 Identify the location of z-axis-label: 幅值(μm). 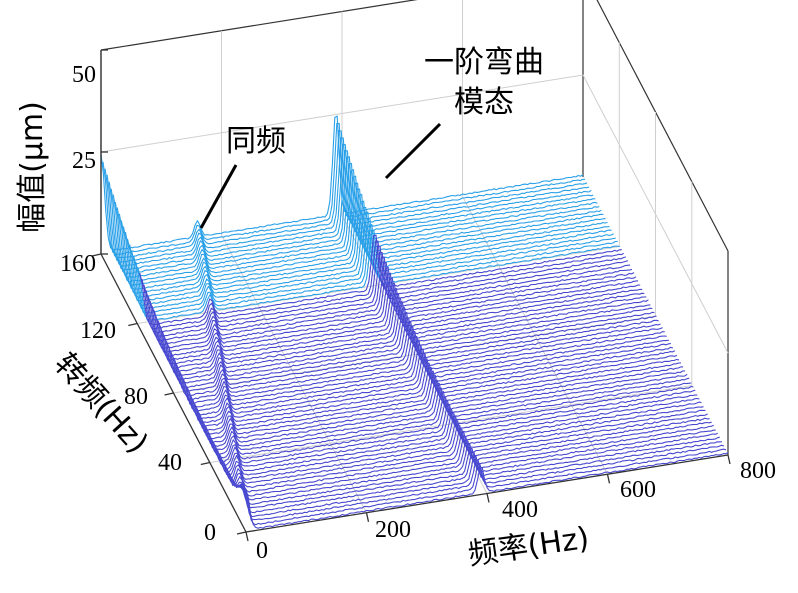
(32, 167).